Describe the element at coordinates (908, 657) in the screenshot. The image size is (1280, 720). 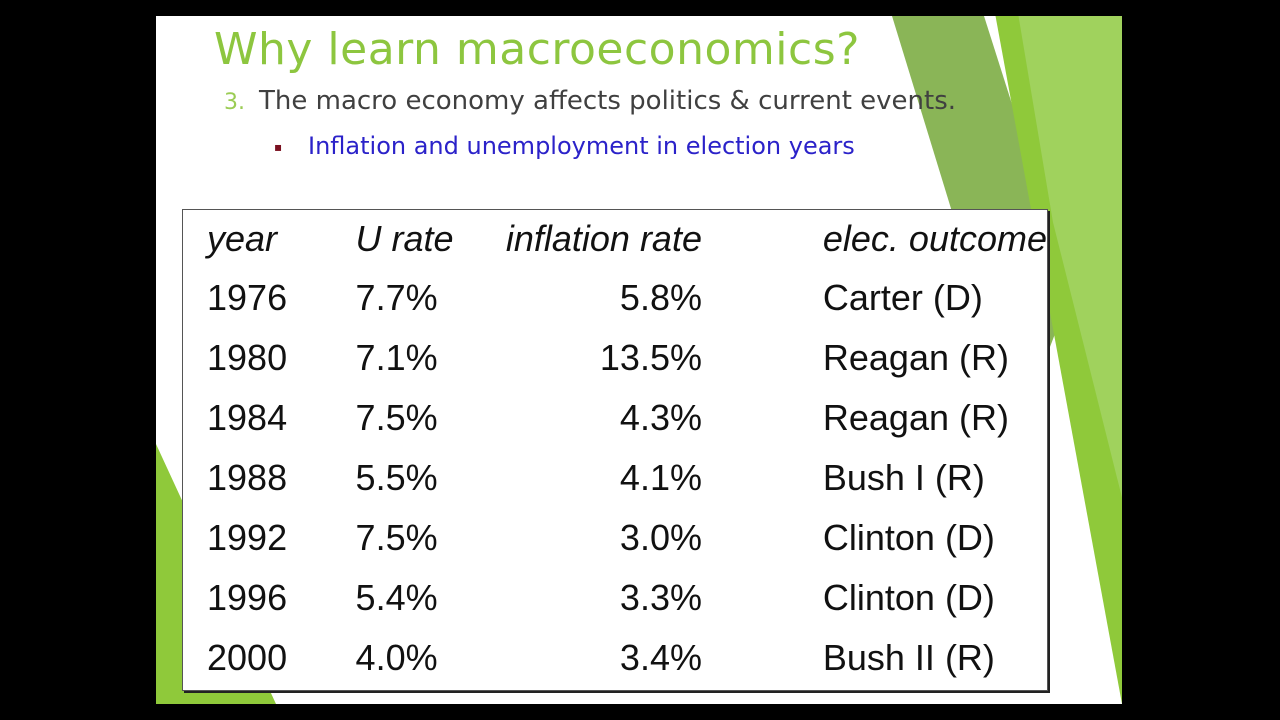
I see `cell-election-outcome: Bush II (R)` at that location.